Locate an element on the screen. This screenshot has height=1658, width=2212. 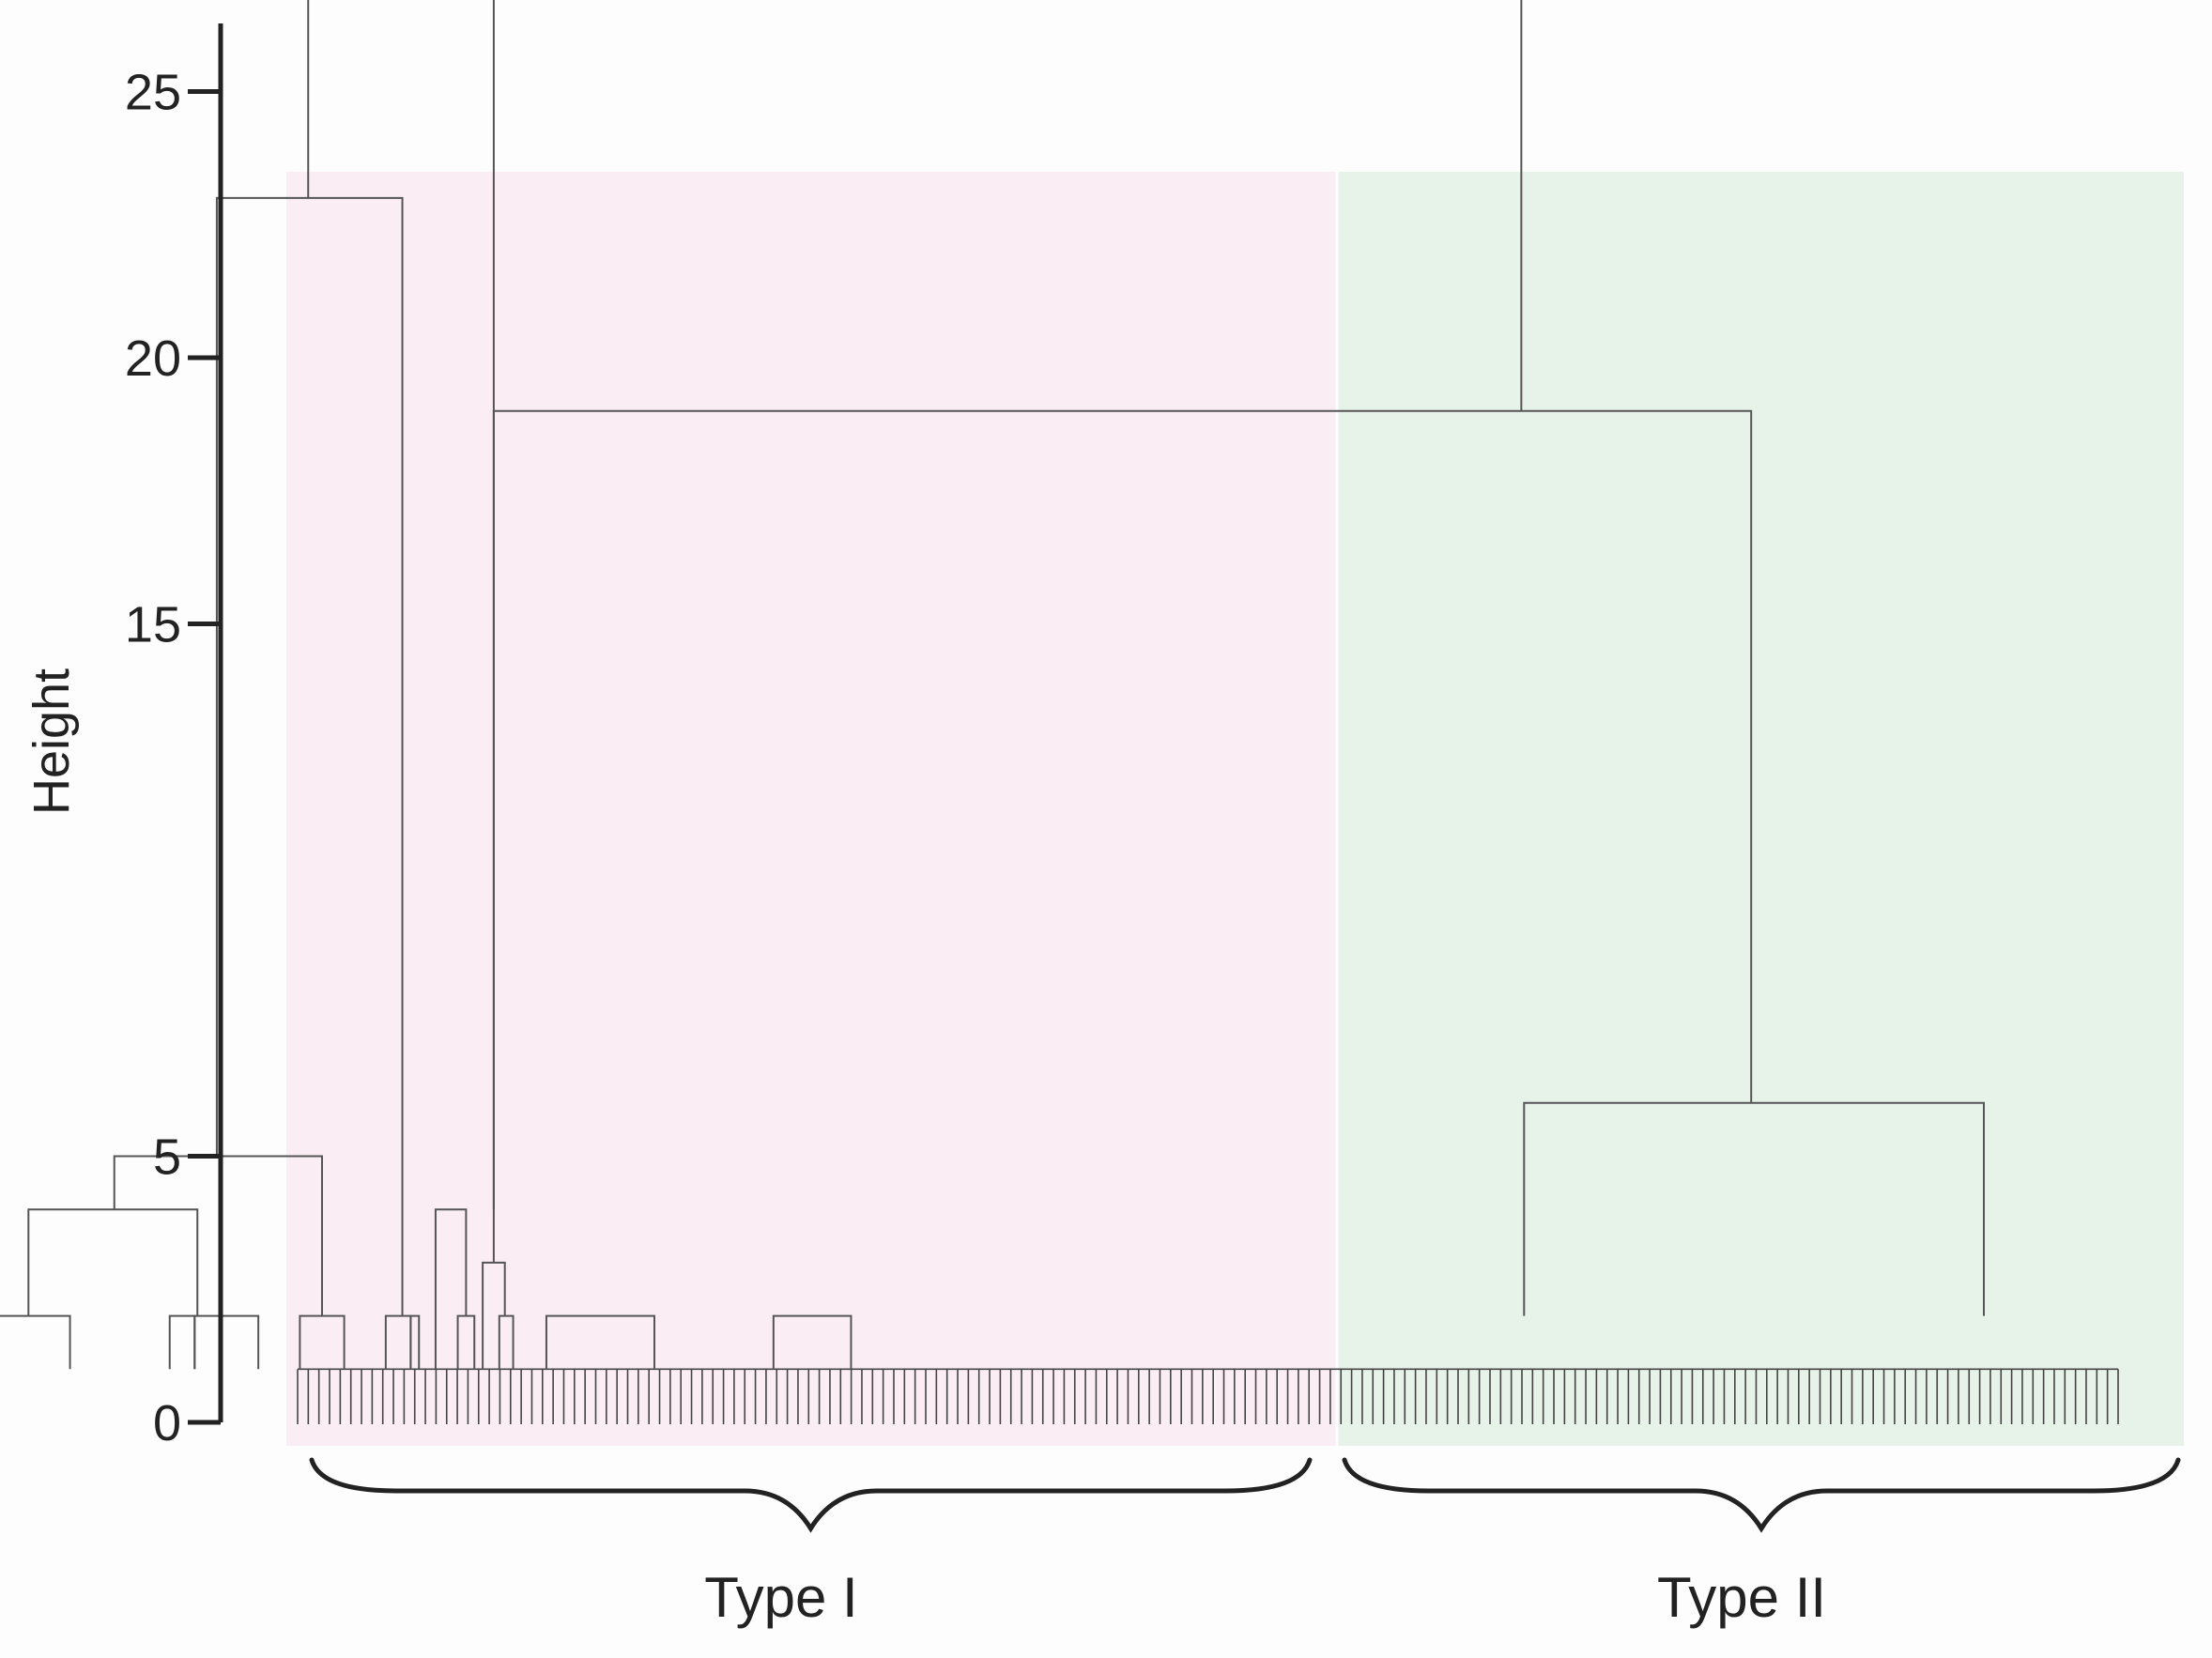
y-tick-label: 20 is located at coordinates (153, 358).